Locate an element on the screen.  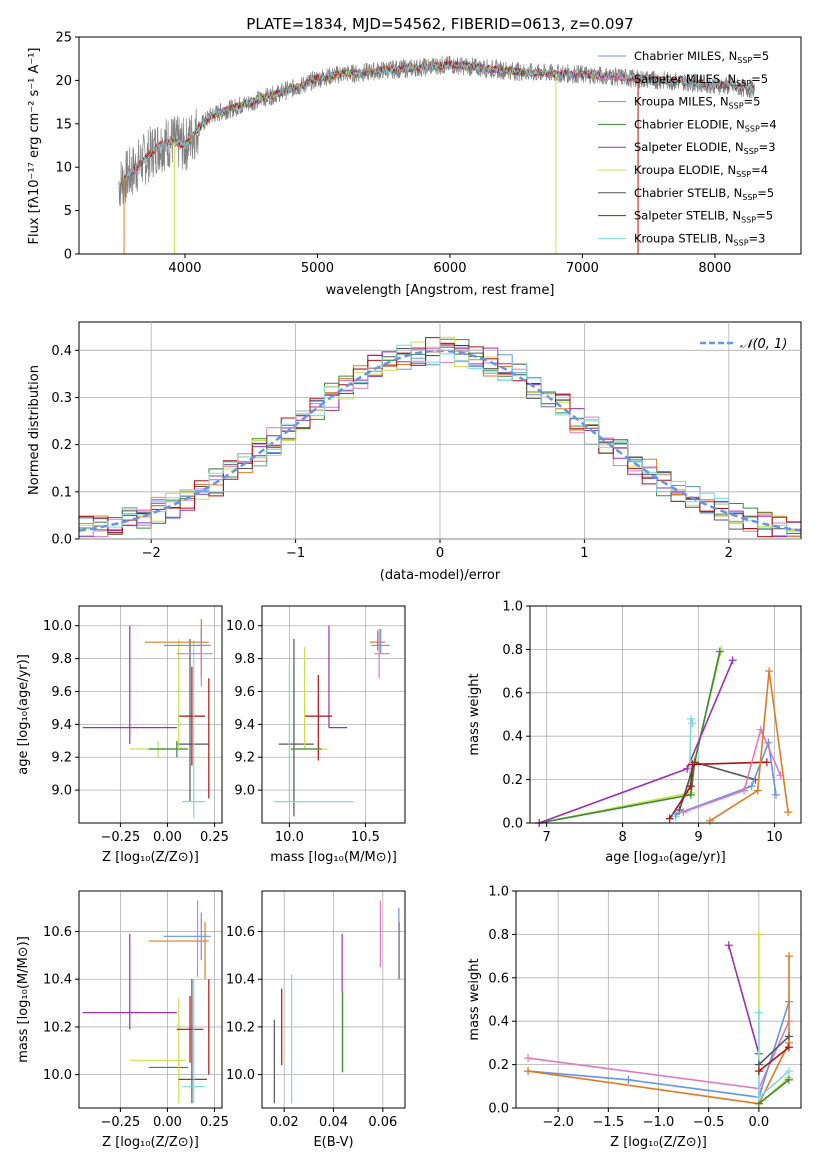
x-tick-label: 8 is located at coordinates (622, 837).